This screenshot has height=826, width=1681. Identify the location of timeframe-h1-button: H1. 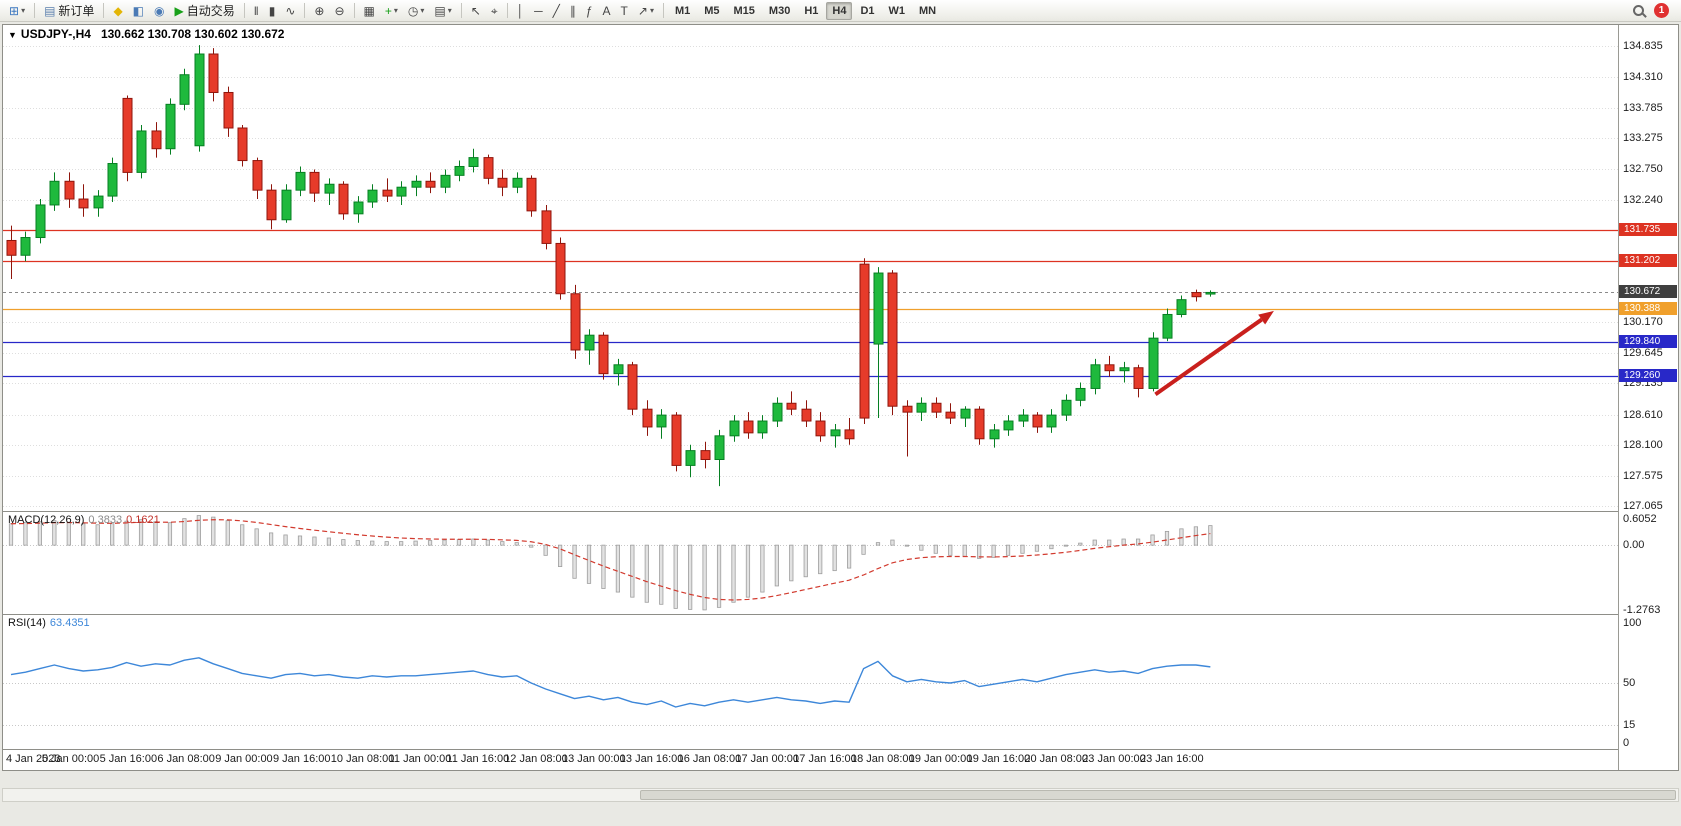
(811, 10).